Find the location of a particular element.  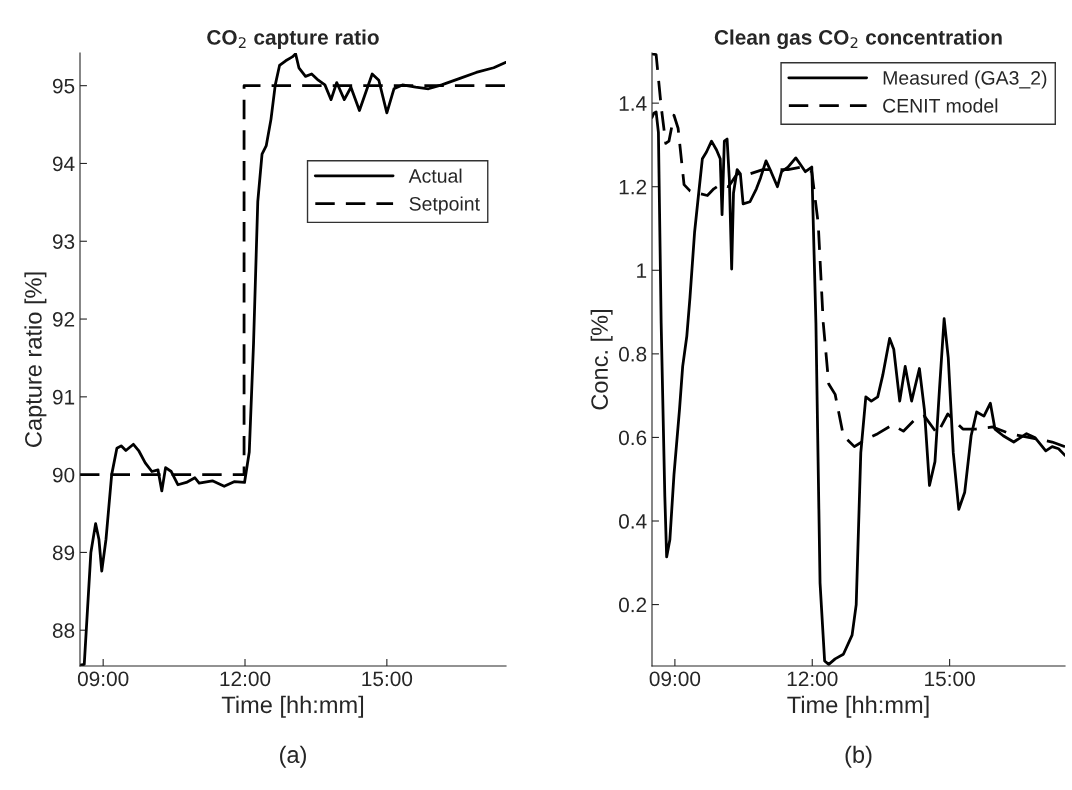

y-tick-label: 90 is located at coordinates (63, 475).